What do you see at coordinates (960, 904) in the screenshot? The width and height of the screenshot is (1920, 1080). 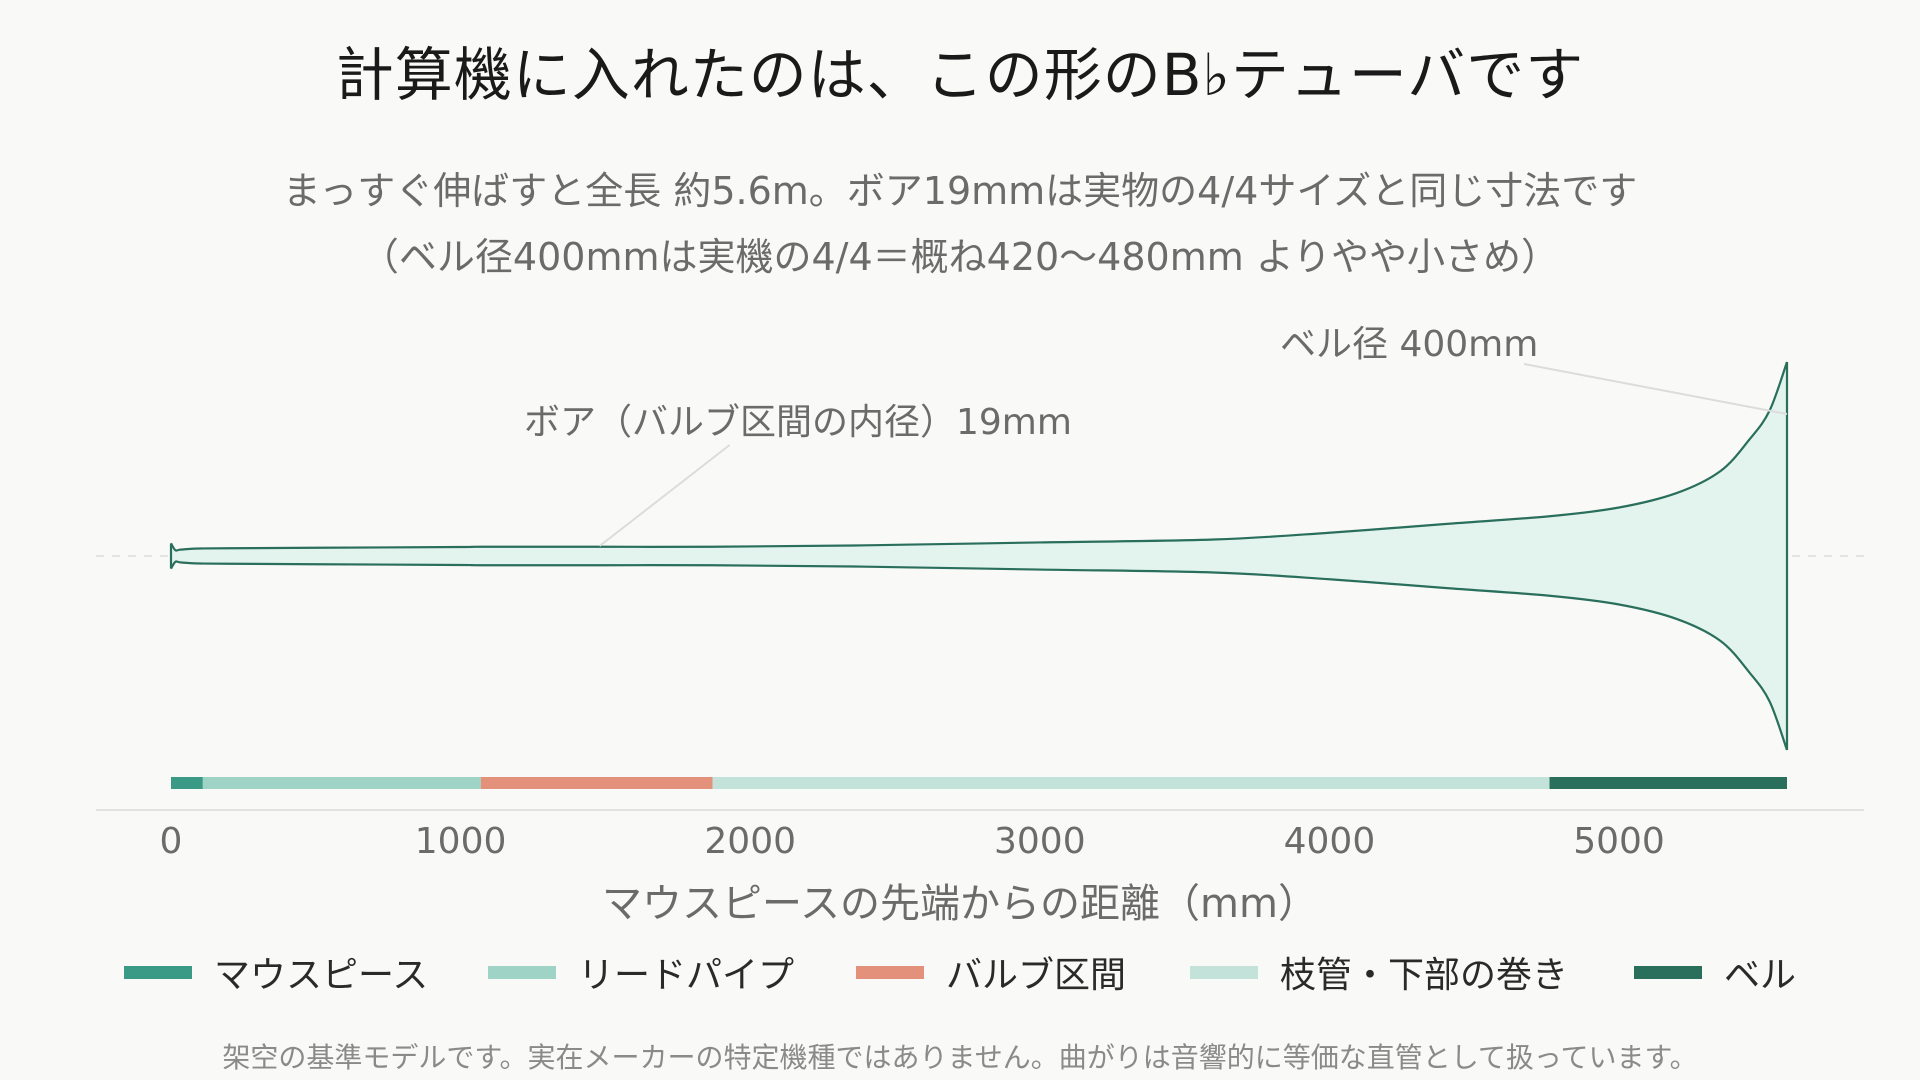 I see `x-axis-title: マウスピースの先端からの距離（mm）` at bounding box center [960, 904].